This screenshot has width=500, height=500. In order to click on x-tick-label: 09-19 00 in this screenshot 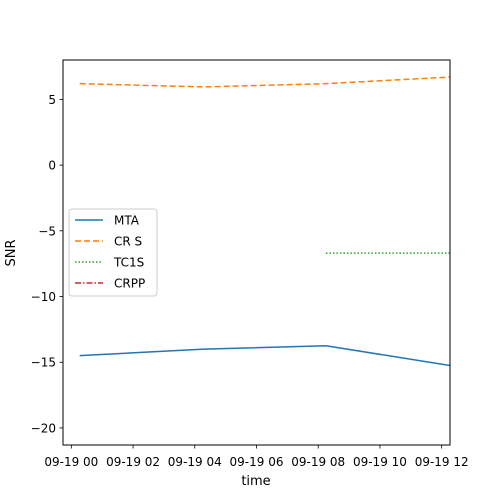, I will do `click(71, 462)`.